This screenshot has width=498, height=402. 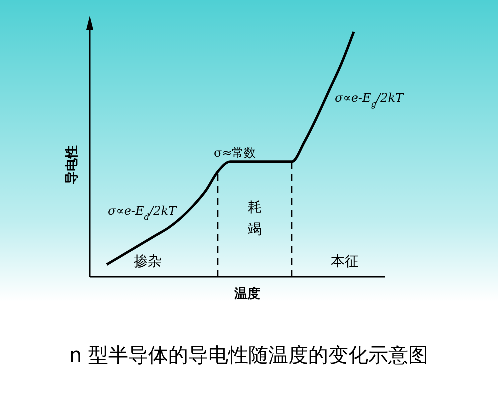 What do you see at coordinates (255, 219) in the screenshot?
I see `annotation: 耗竭` at bounding box center [255, 219].